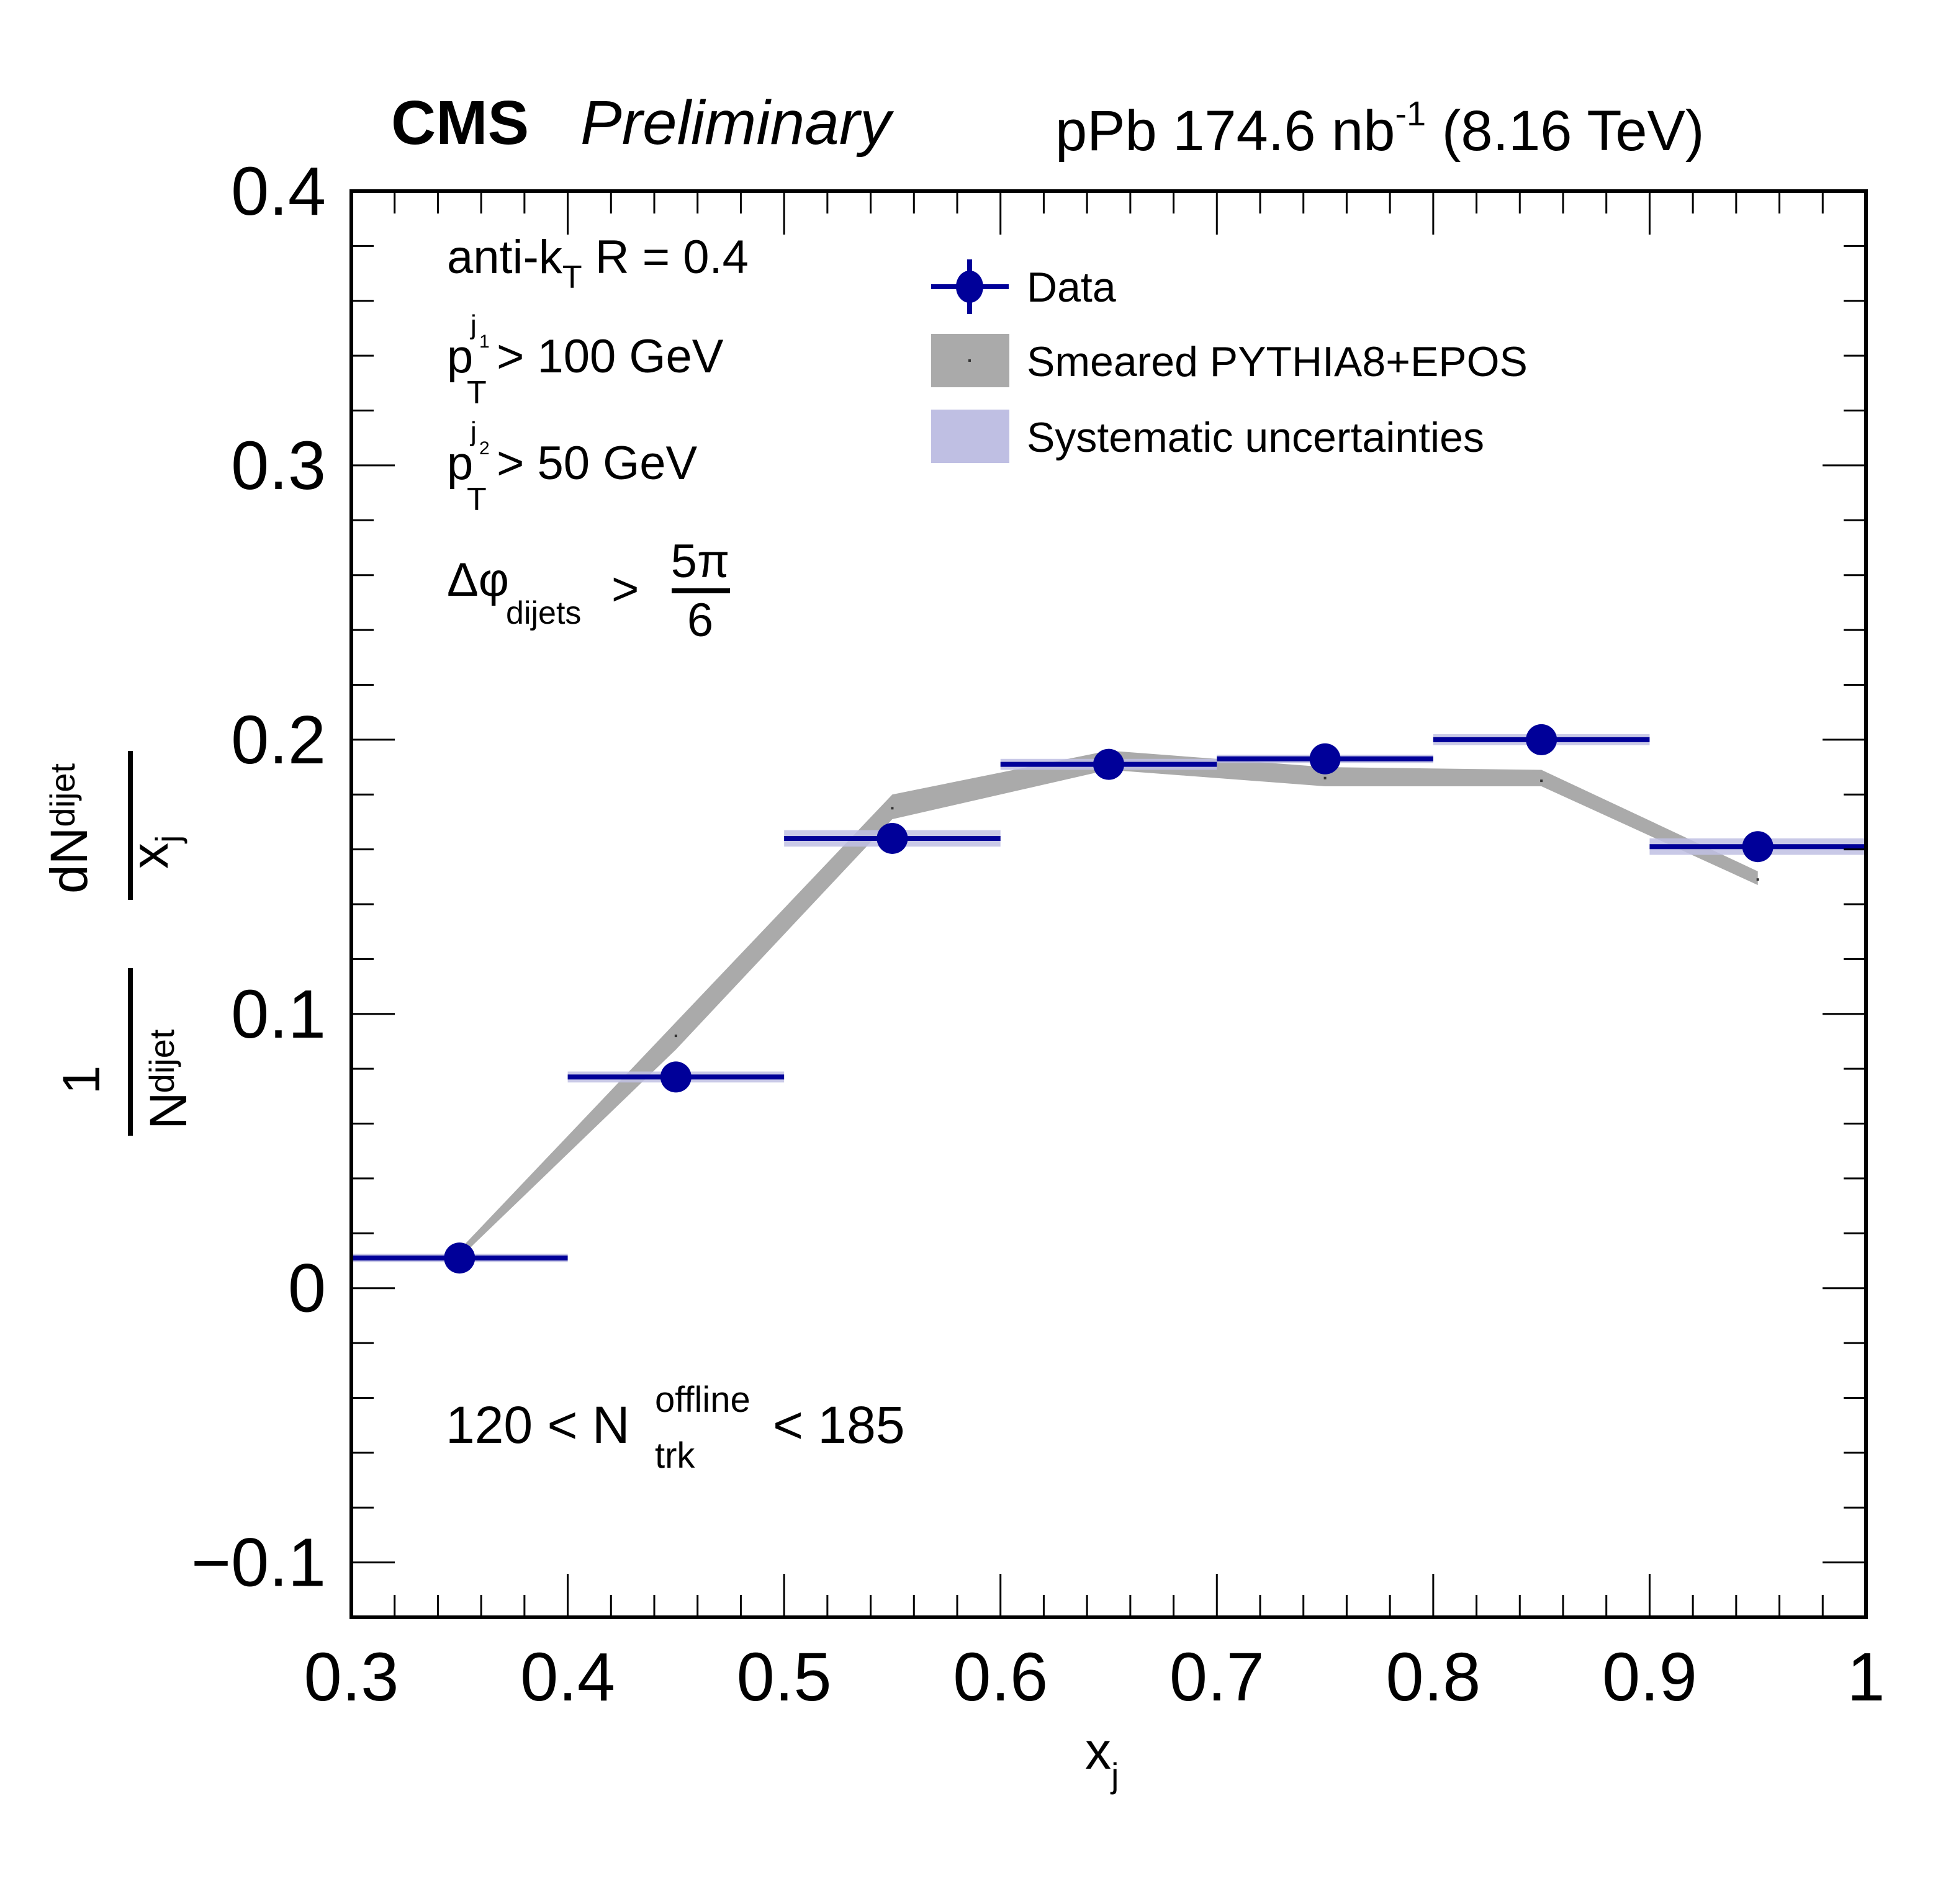 The width and height of the screenshot is (1956, 1904). What do you see at coordinates (610, 357) in the screenshot?
I see `lead-cut-text: > 100 GeV` at bounding box center [610, 357].